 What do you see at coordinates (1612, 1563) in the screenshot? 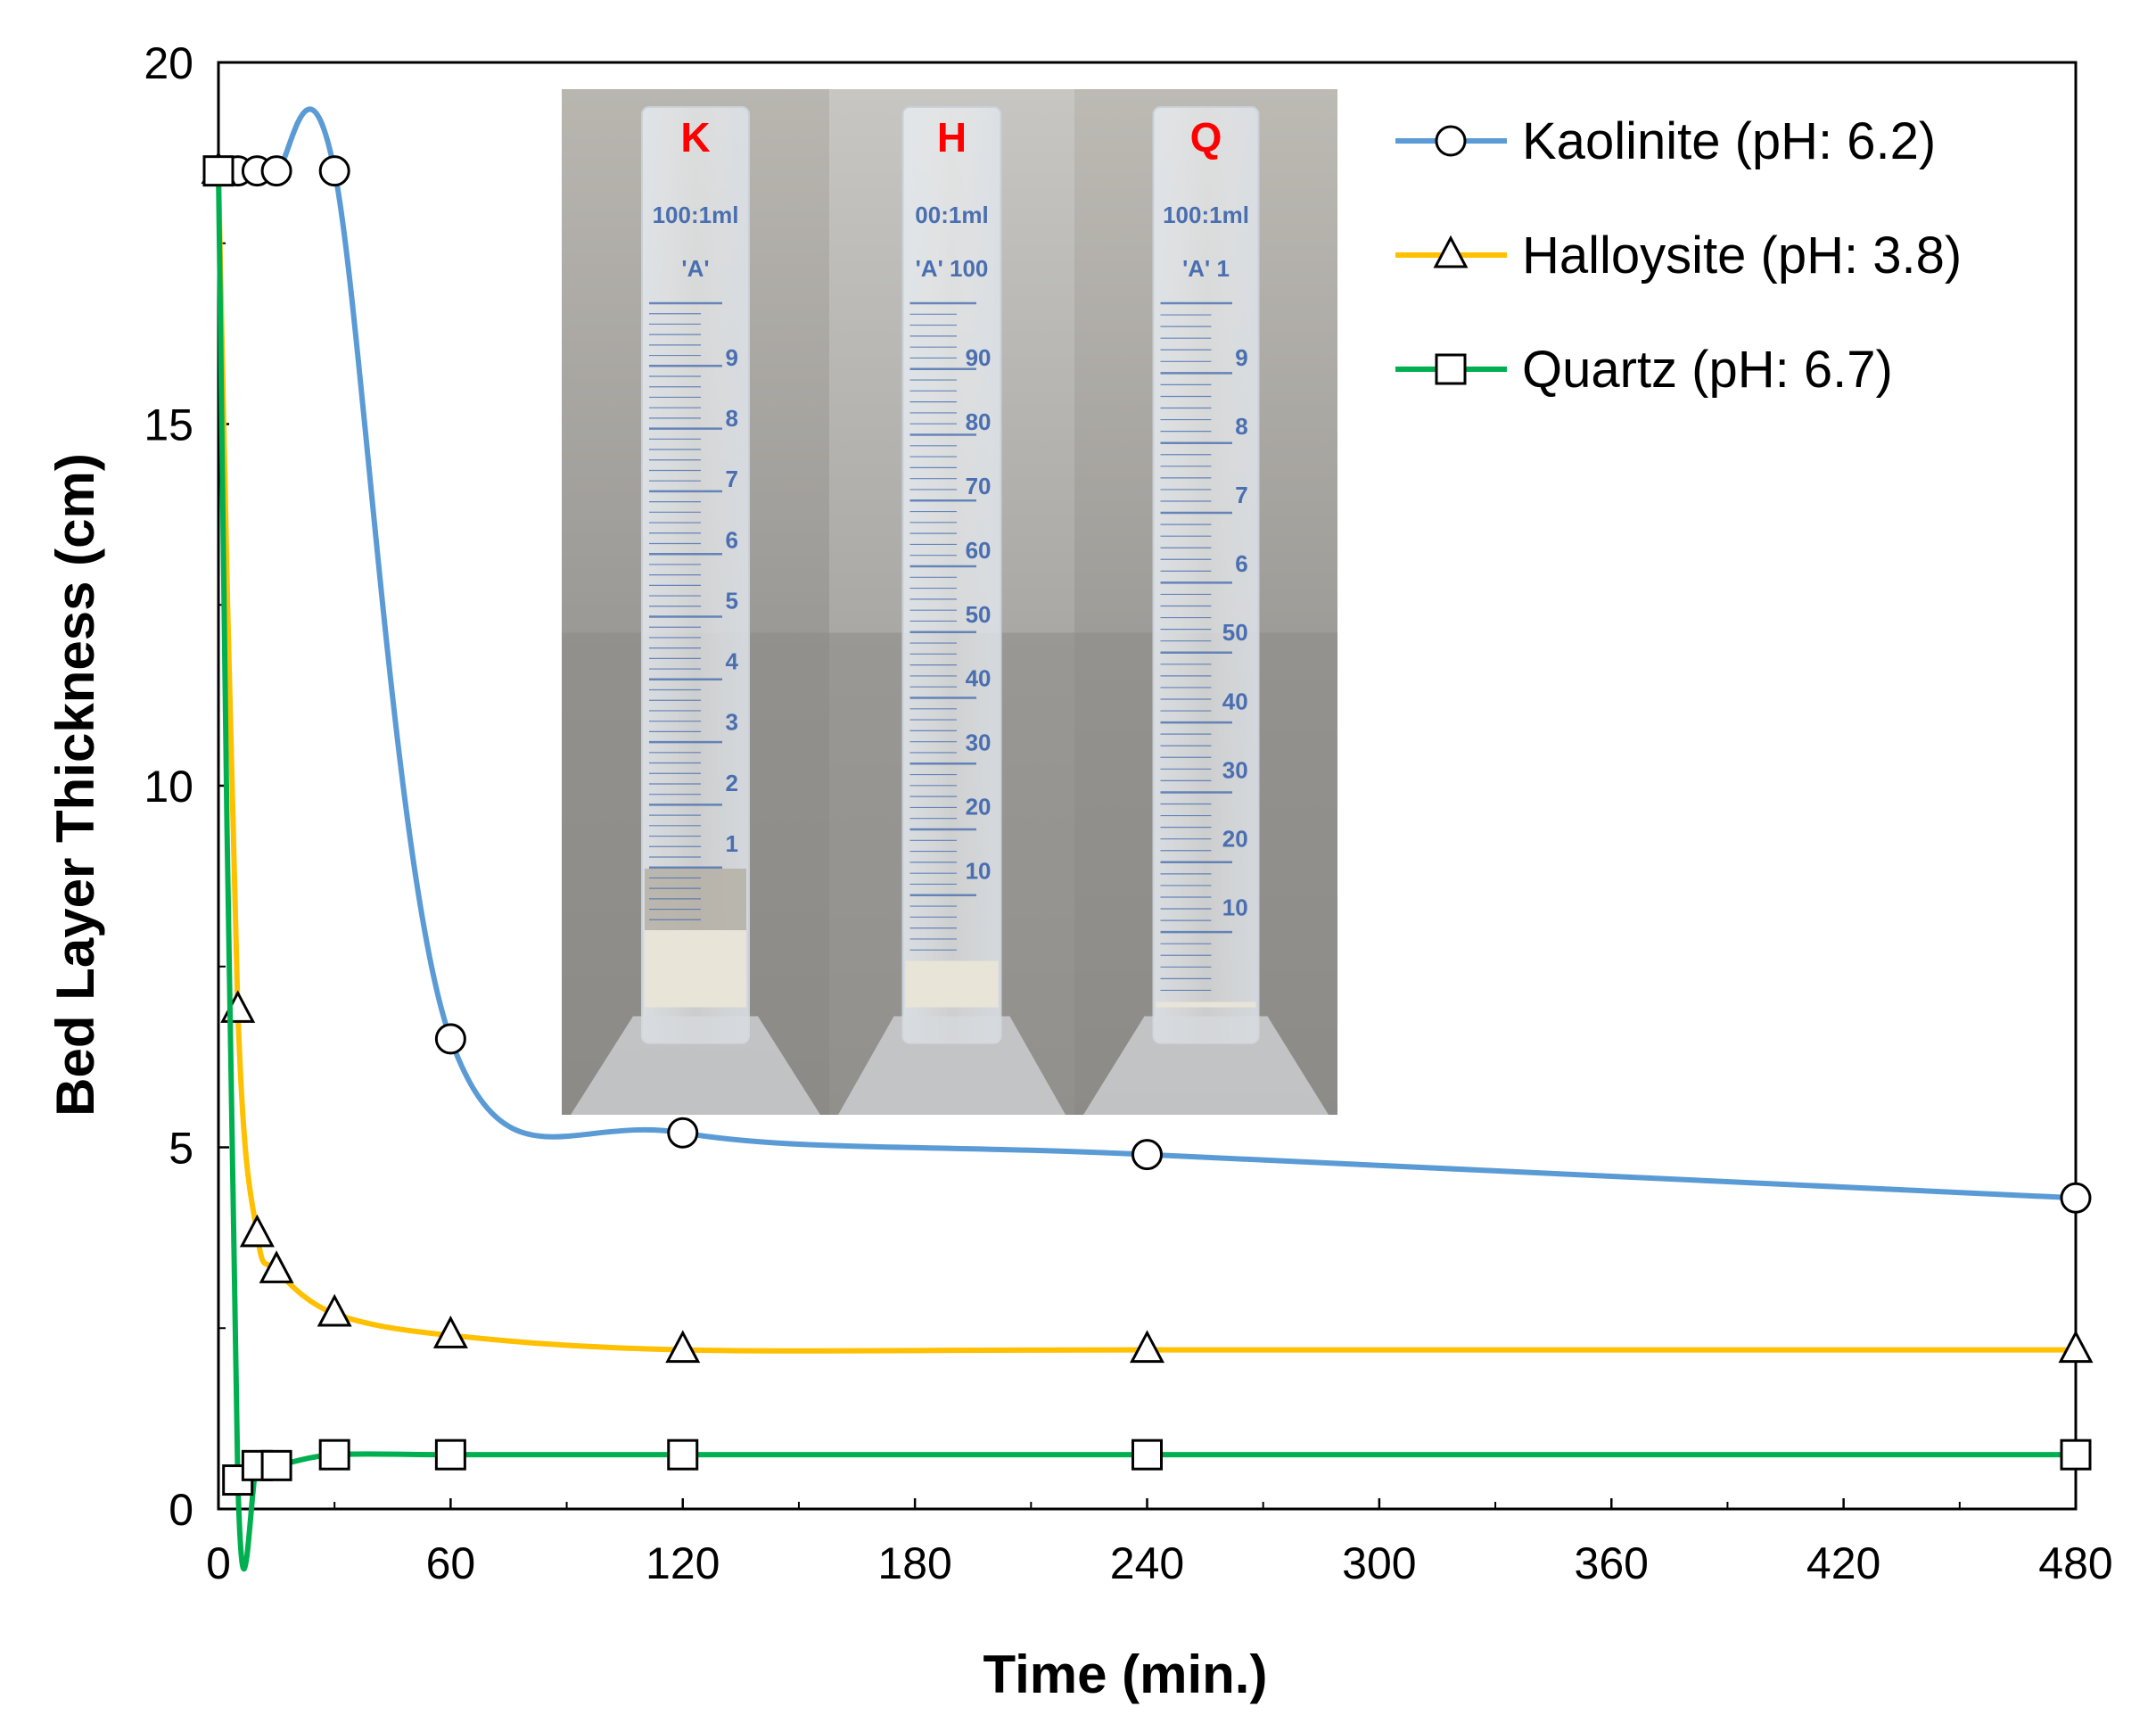
I see `x-tick-label: 360` at bounding box center [1612, 1563].